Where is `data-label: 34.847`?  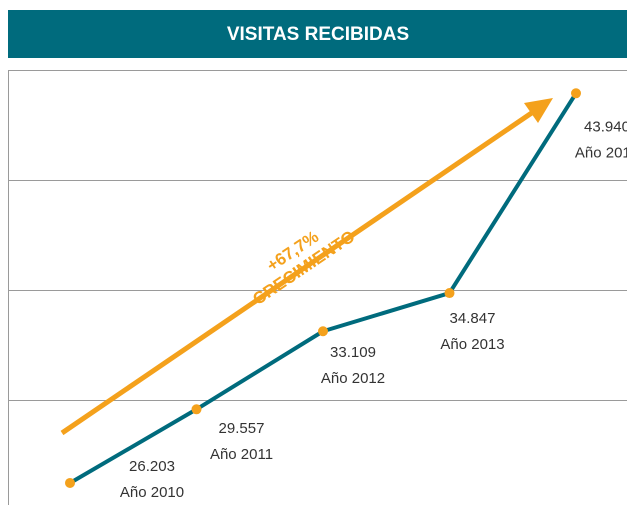
data-label: 34.847 is located at coordinates (473, 318).